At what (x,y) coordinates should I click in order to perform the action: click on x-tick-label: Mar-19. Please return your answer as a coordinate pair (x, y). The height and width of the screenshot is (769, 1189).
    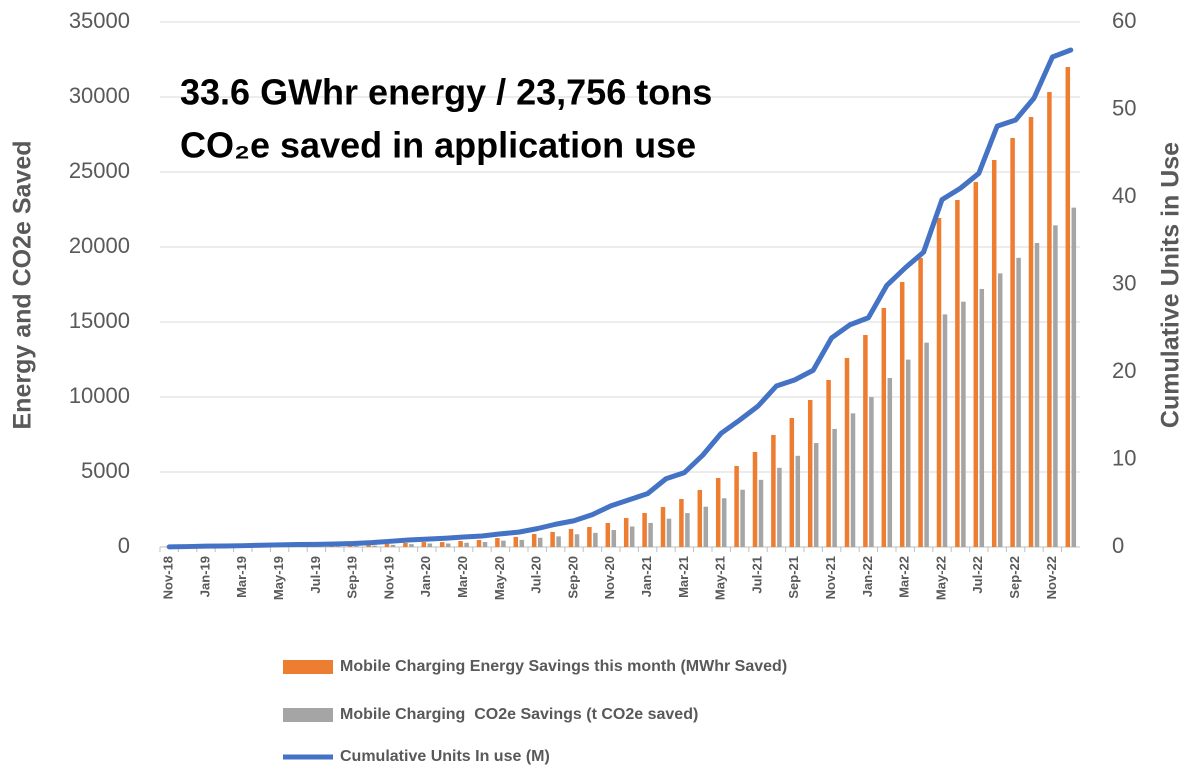
    Looking at the image, I should click on (241, 577).